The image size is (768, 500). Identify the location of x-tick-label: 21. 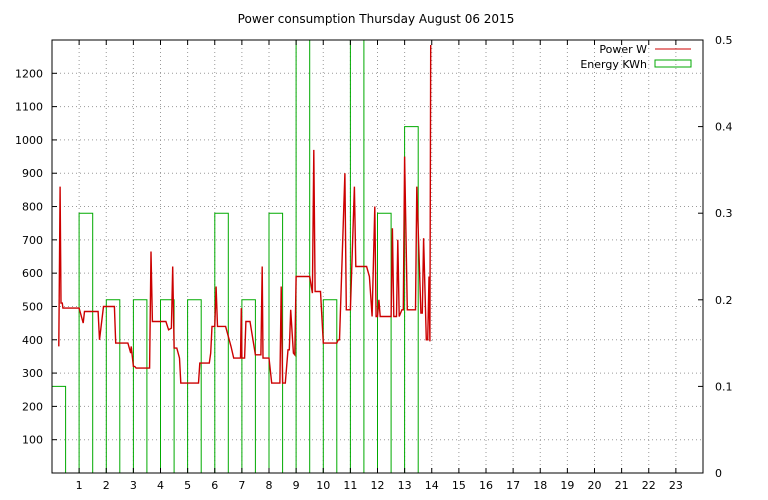
(622, 485).